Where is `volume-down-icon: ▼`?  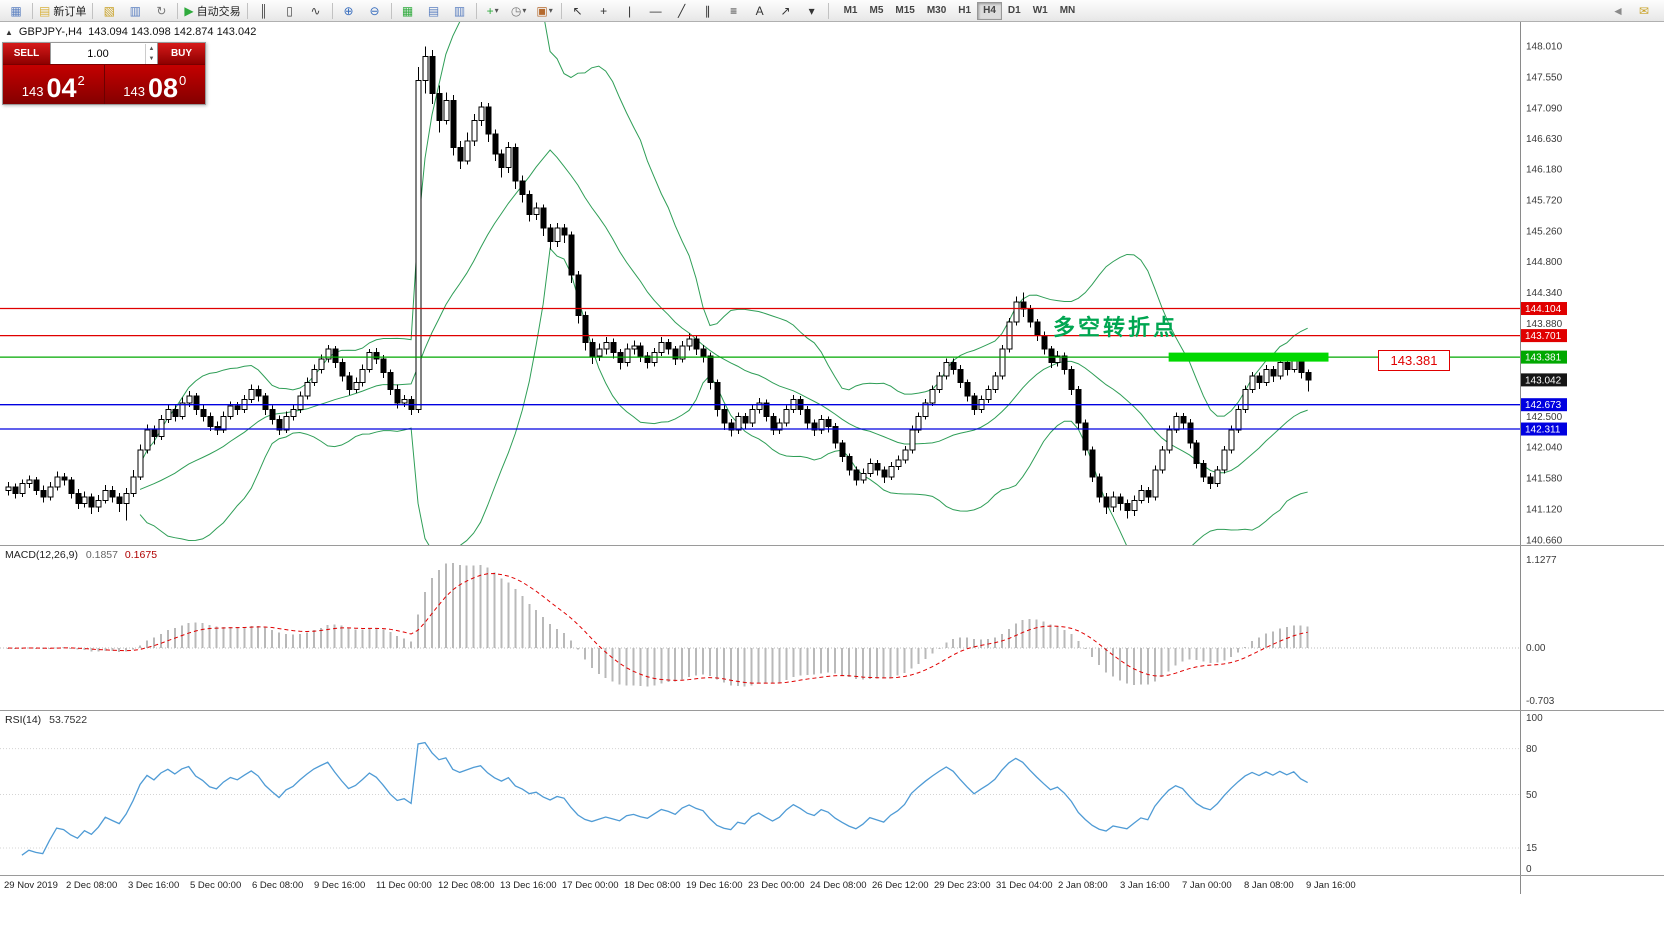
volume-down-icon: ▼ is located at coordinates (151, 58).